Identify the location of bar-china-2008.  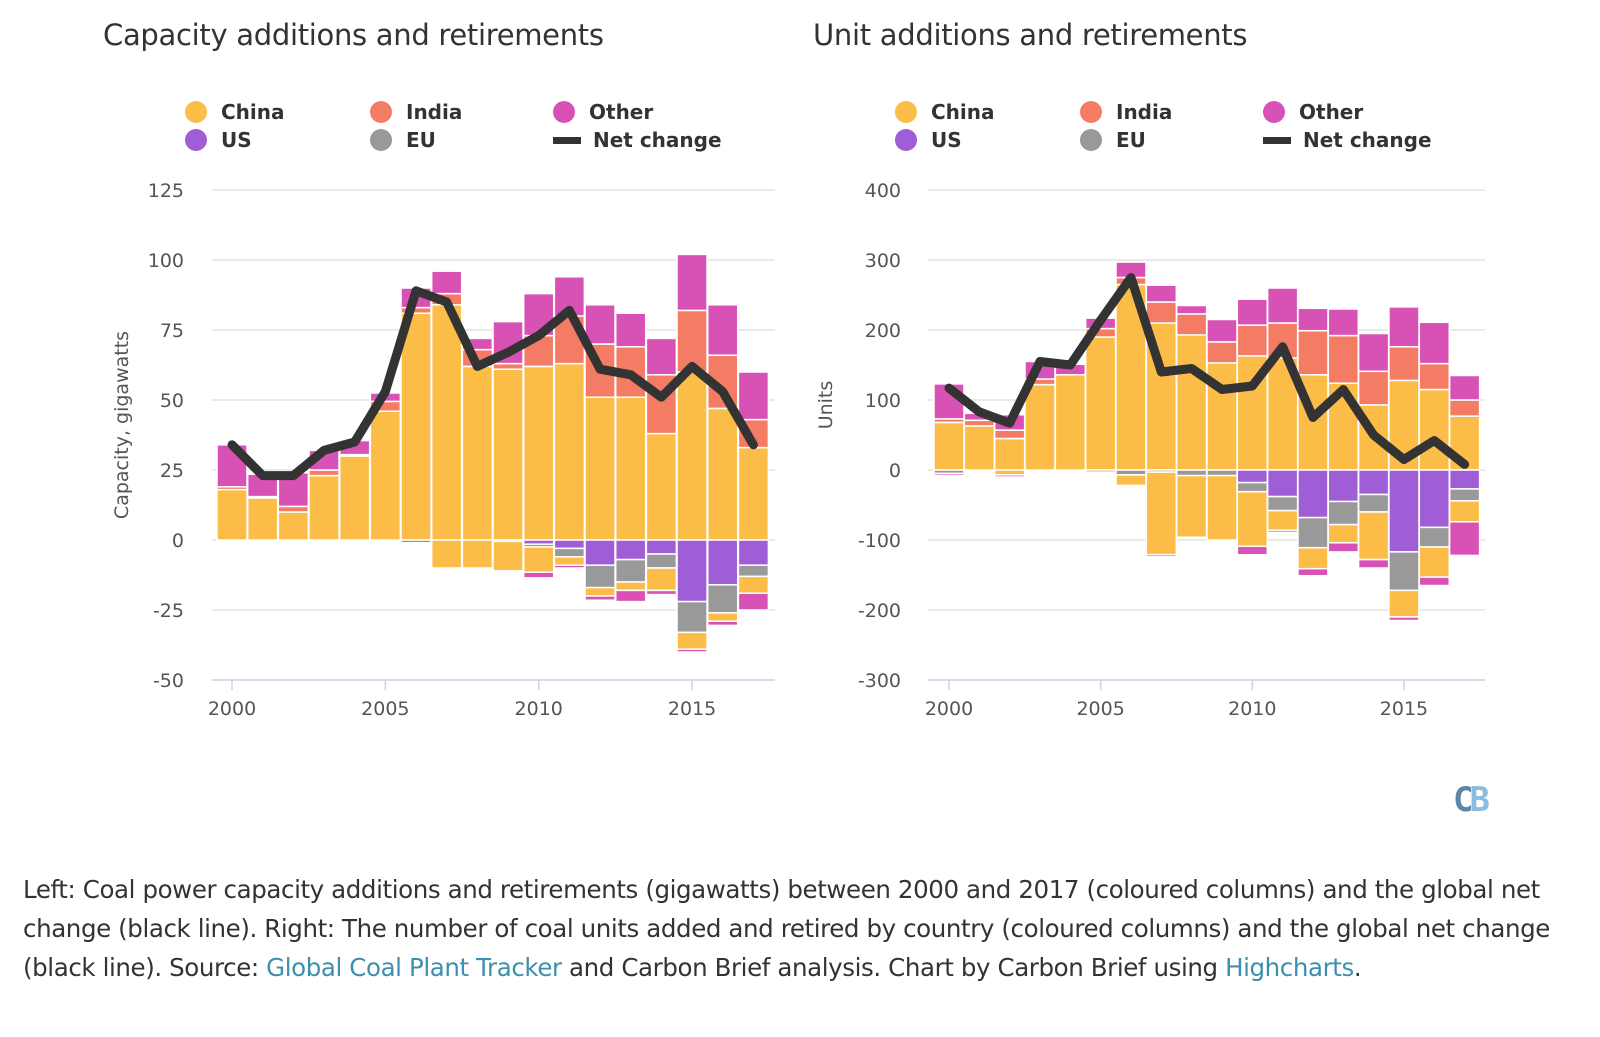
(477, 453).